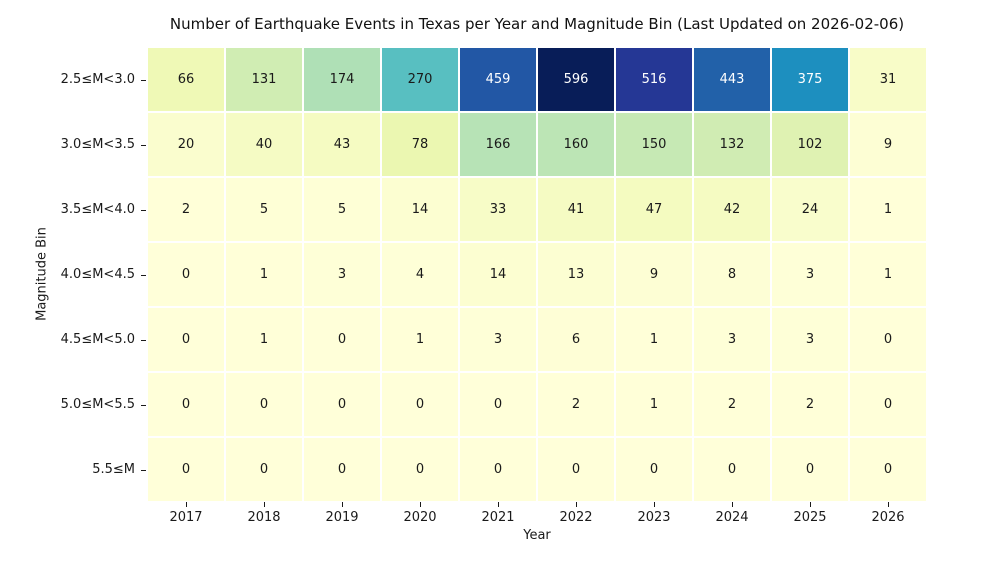  I want to click on heatmap-cell: 47, so click(654, 209).